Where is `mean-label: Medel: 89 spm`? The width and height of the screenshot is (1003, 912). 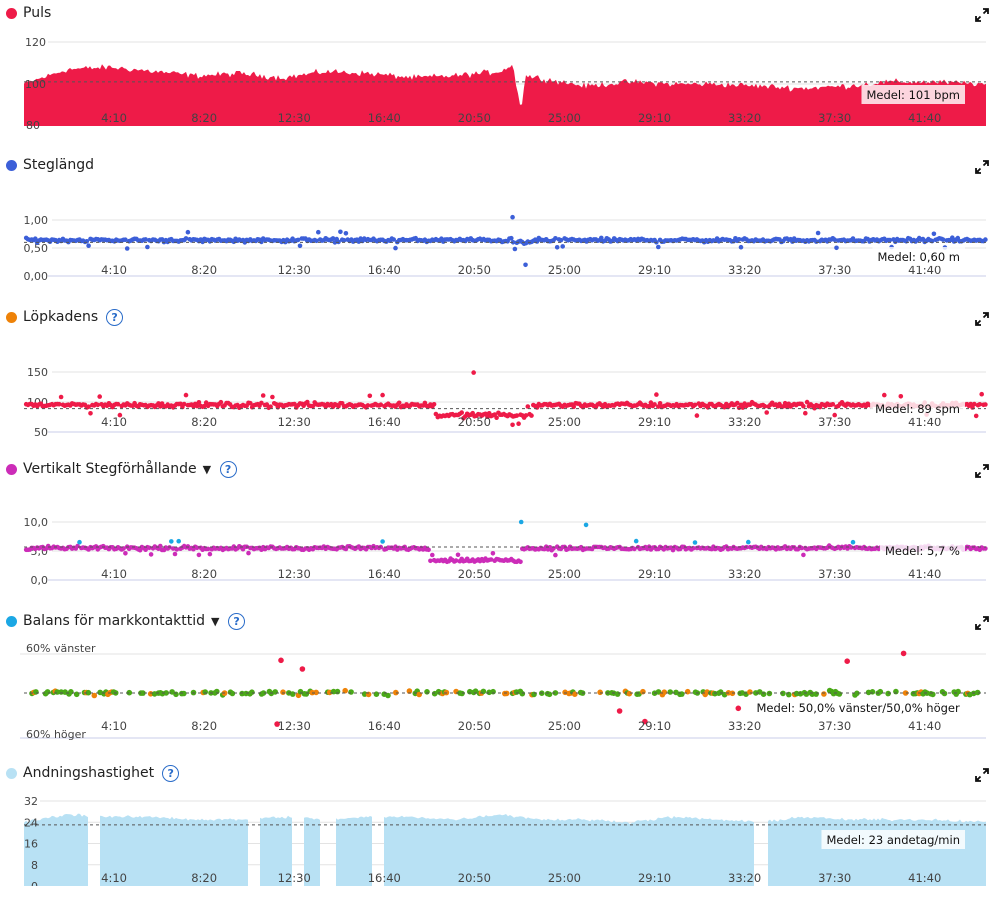
mean-label: Medel: 89 spm is located at coordinates (917, 409).